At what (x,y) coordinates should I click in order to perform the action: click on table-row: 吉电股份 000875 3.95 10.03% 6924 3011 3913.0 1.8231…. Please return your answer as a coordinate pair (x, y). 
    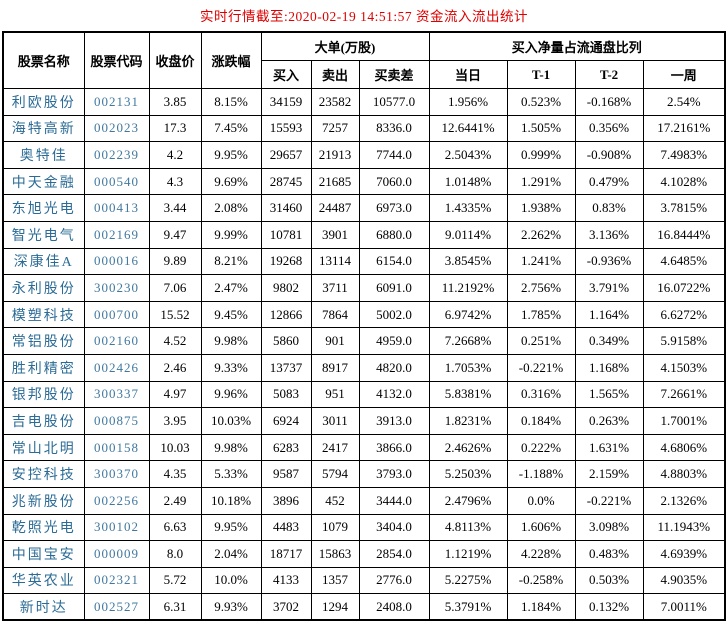
    Looking at the image, I should click on (364, 421).